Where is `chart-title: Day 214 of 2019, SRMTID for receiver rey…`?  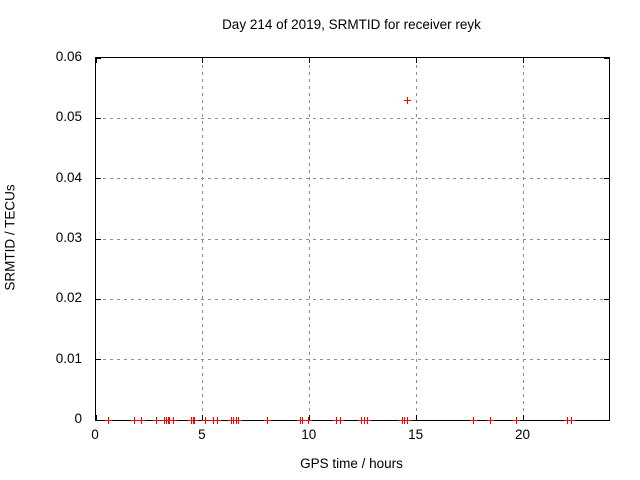 chart-title: Day 214 of 2019, SRMTID for receiver rey… is located at coordinates (351, 24).